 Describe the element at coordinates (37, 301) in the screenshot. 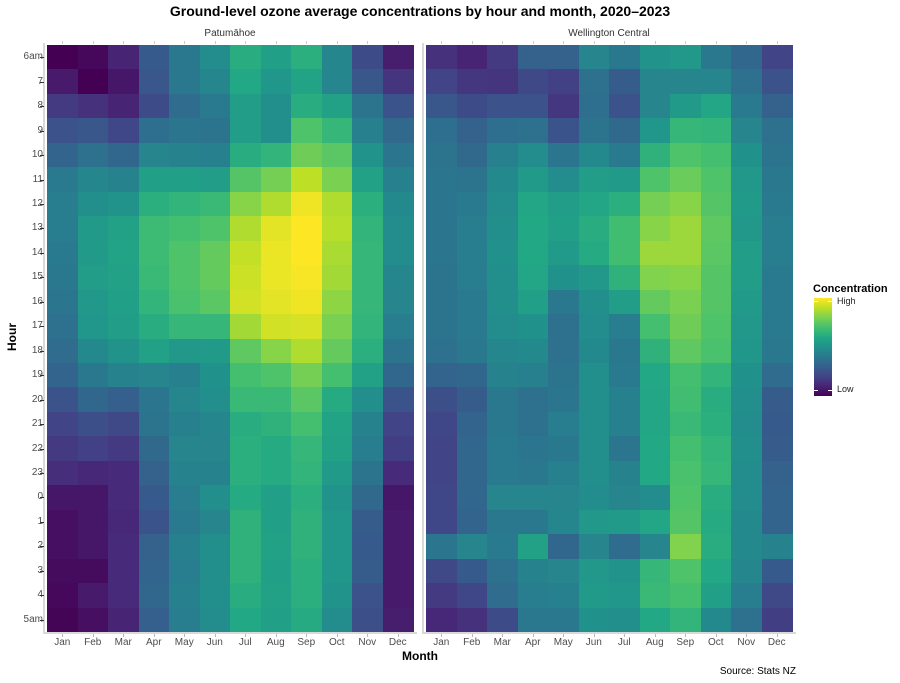

I see `y-tick-label: 16` at that location.